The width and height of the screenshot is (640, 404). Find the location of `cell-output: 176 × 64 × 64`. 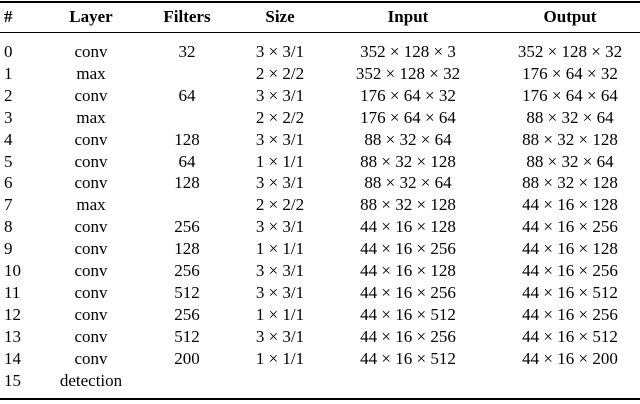

cell-output: 176 × 64 × 64 is located at coordinates (570, 95).